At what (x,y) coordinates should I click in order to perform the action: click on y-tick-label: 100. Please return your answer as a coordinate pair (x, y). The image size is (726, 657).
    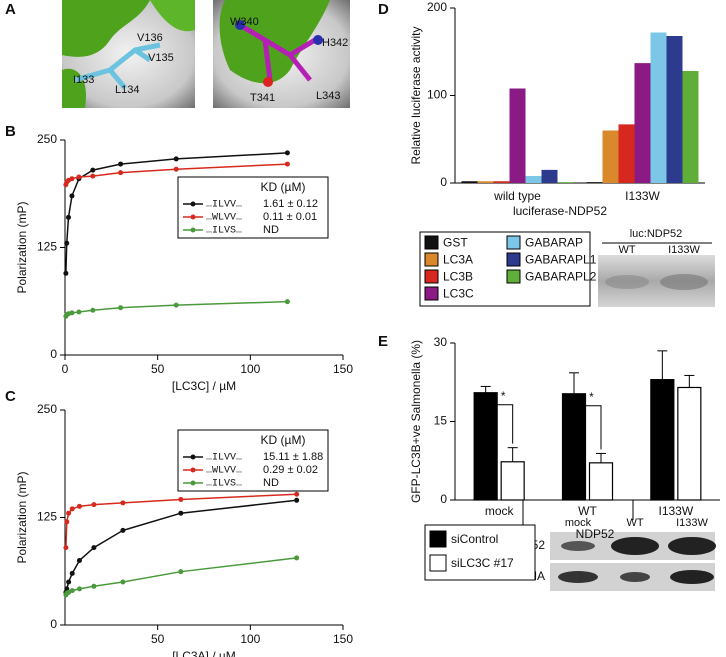
    Looking at the image, I should click on (437, 95).